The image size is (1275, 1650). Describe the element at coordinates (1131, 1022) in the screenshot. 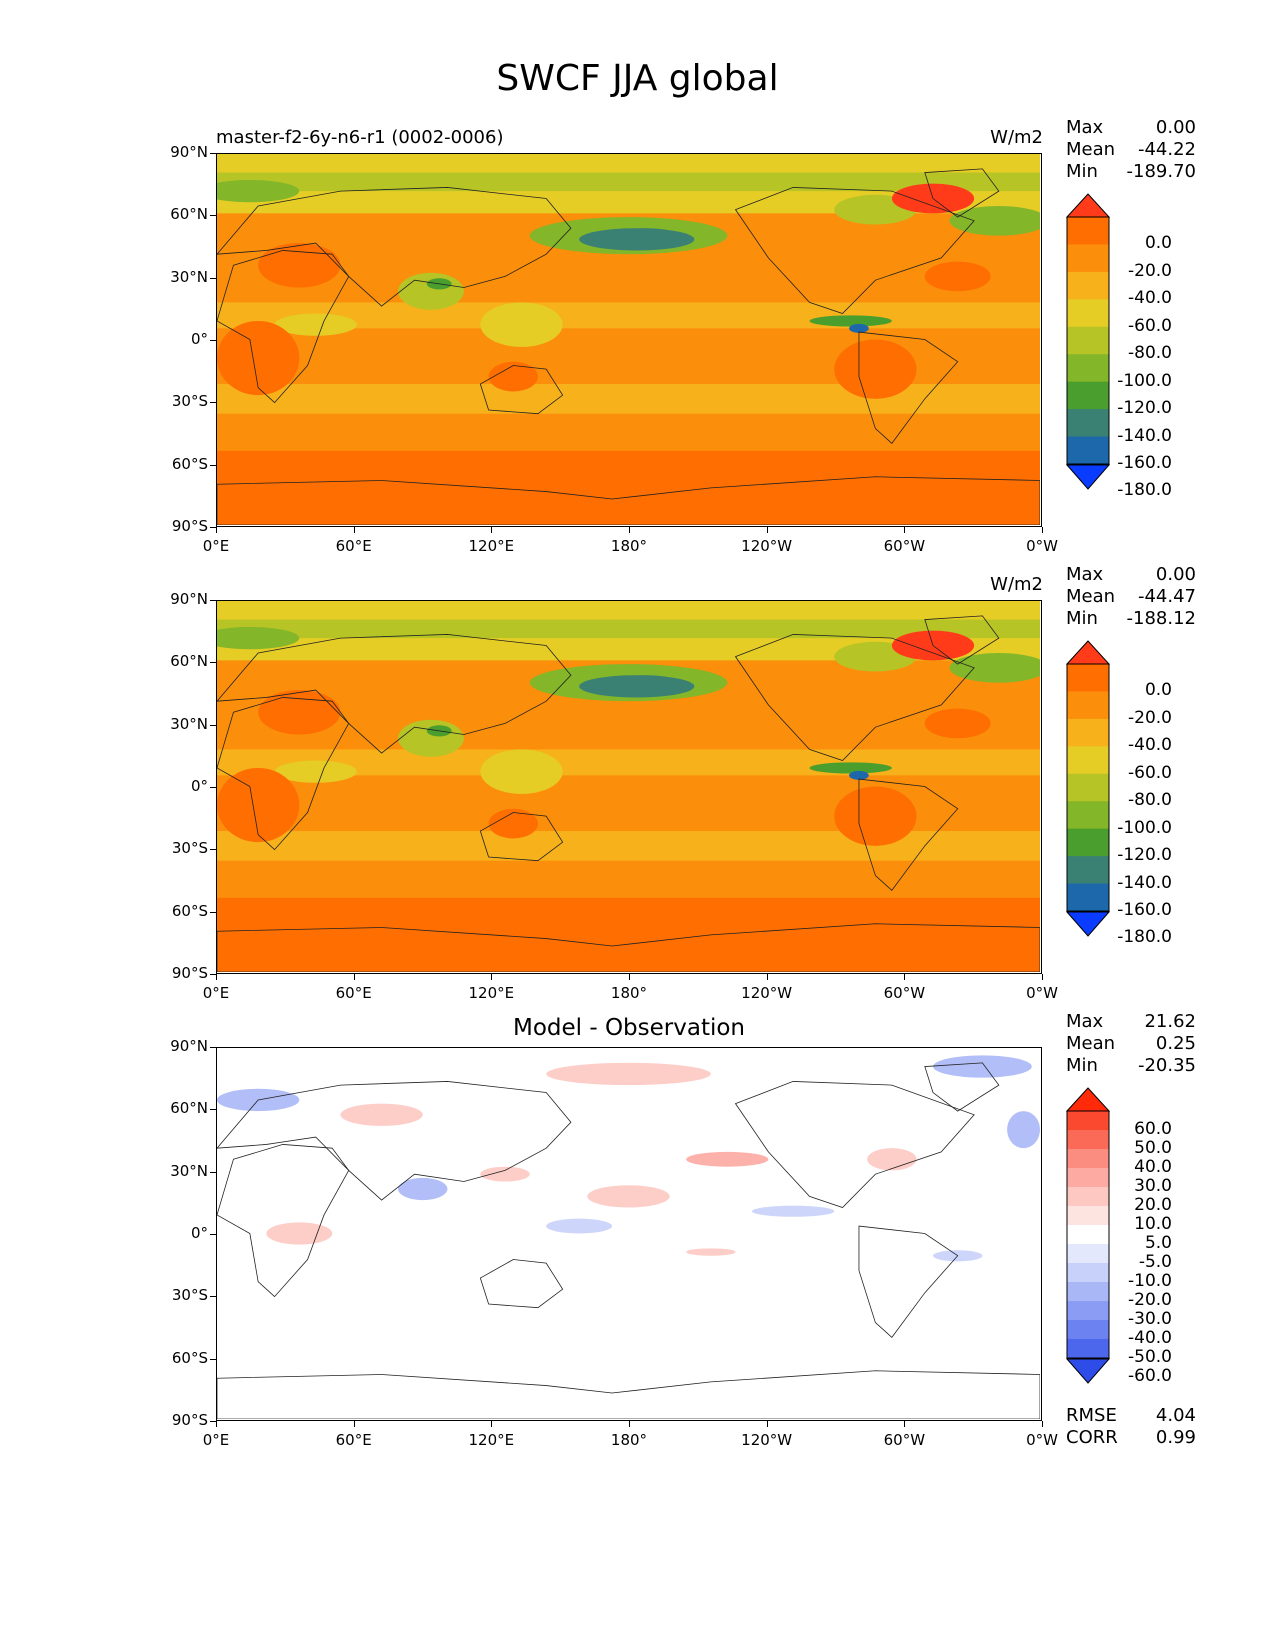

I see `stat-row: Max 21.62` at that location.